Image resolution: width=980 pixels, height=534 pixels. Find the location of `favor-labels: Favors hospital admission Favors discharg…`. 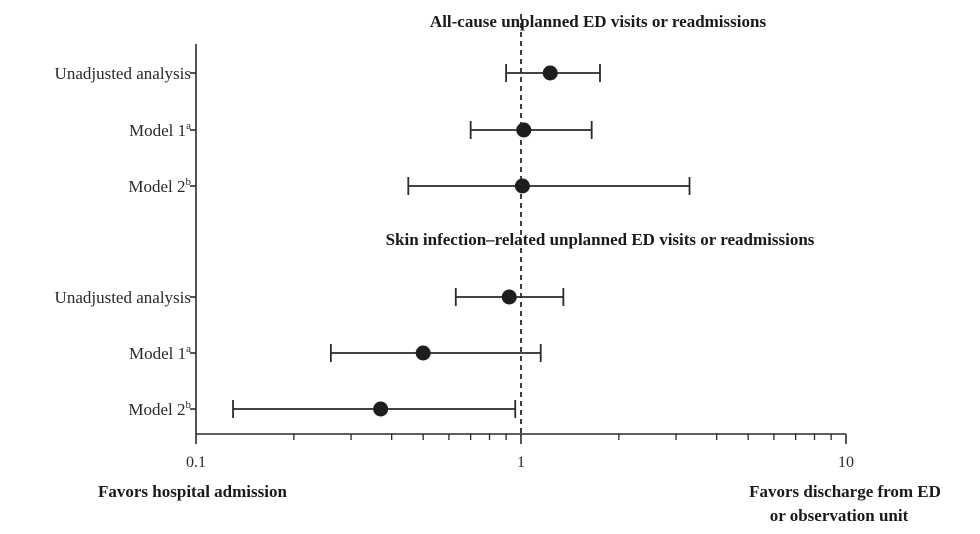

favor-labels: Favors hospital admission Favors discharg… is located at coordinates (519, 503).